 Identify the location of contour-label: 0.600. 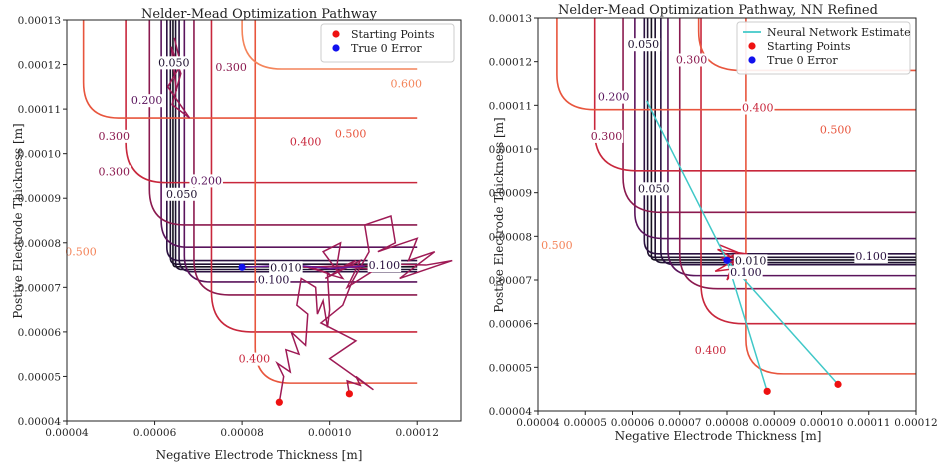
(407, 84).